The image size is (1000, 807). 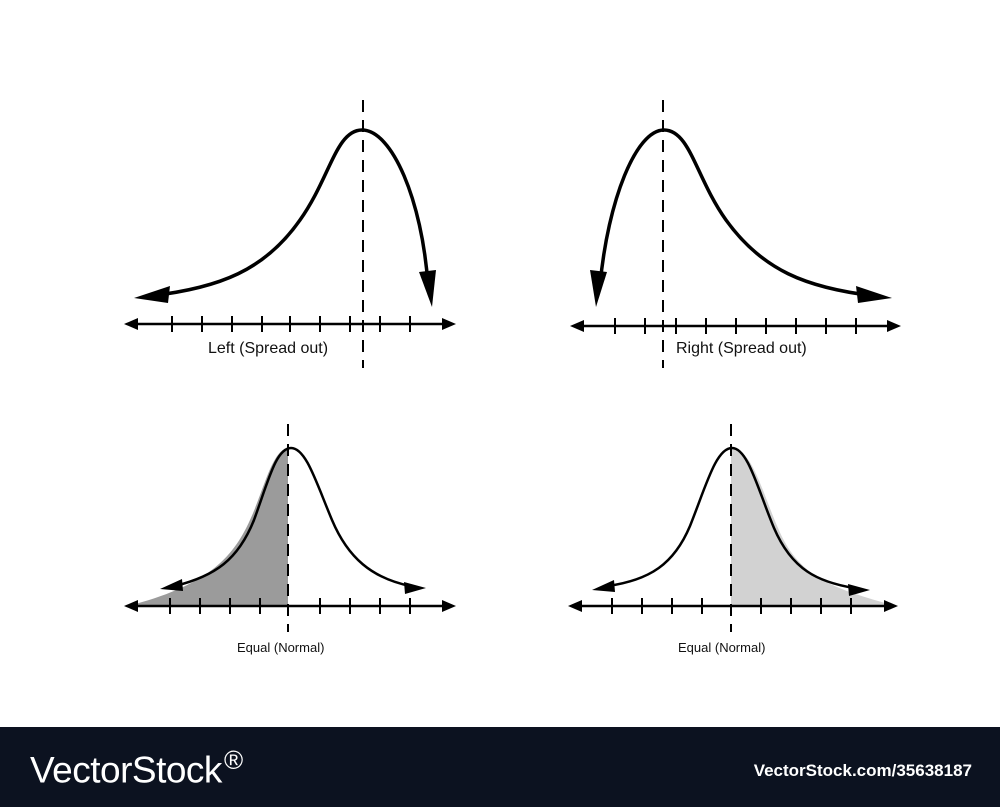 What do you see at coordinates (171, 585) in the screenshot?
I see `normal-left-shaded-curve-left-arrowhead` at bounding box center [171, 585].